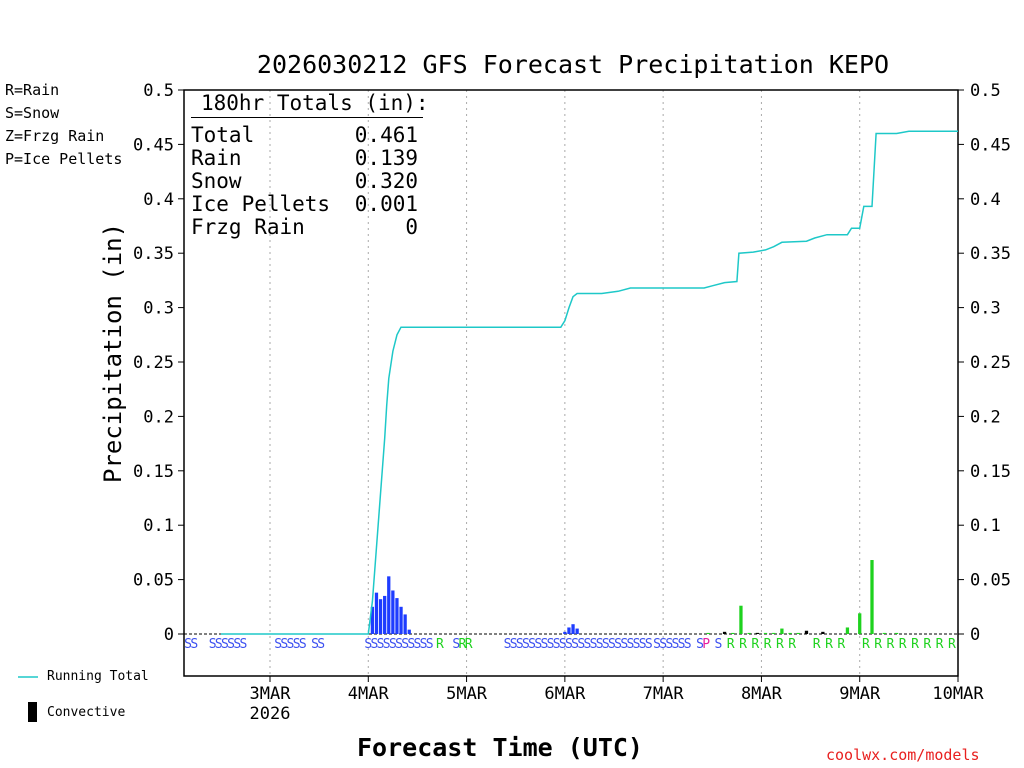 The image size is (1024, 768). What do you see at coordinates (903, 755) in the screenshot?
I see `watermark: coolwx.com/models` at bounding box center [903, 755].